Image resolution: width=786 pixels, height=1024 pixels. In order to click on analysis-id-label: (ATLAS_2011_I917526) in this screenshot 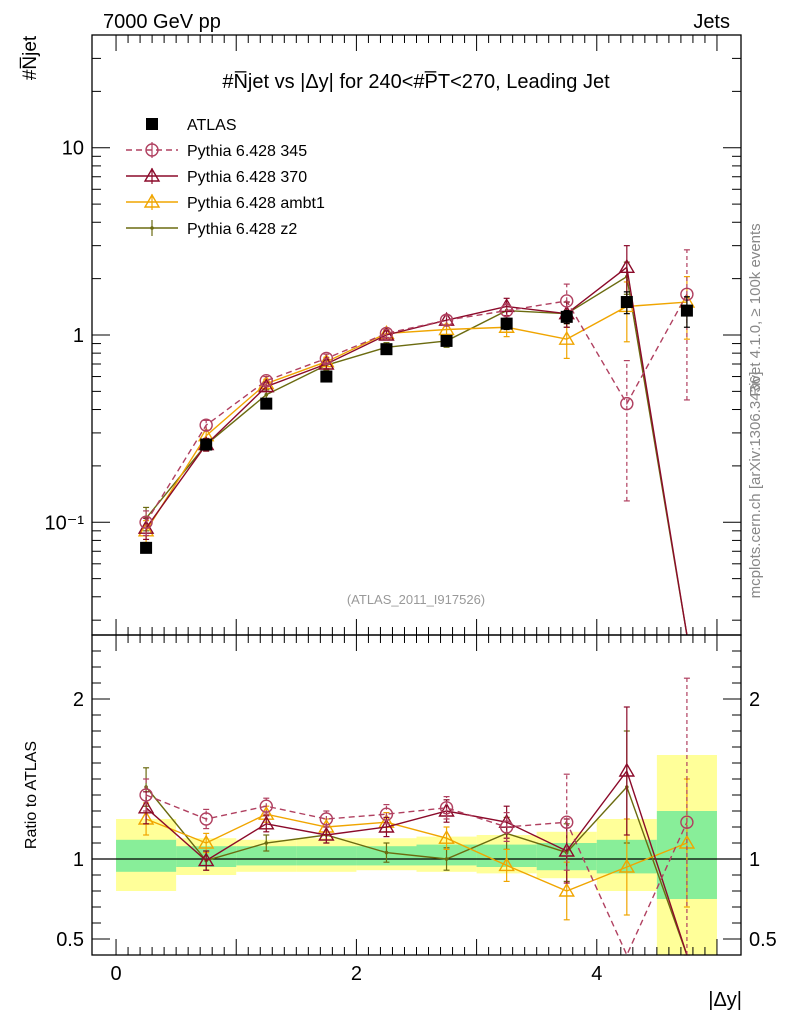, I will do `click(416, 599)`.